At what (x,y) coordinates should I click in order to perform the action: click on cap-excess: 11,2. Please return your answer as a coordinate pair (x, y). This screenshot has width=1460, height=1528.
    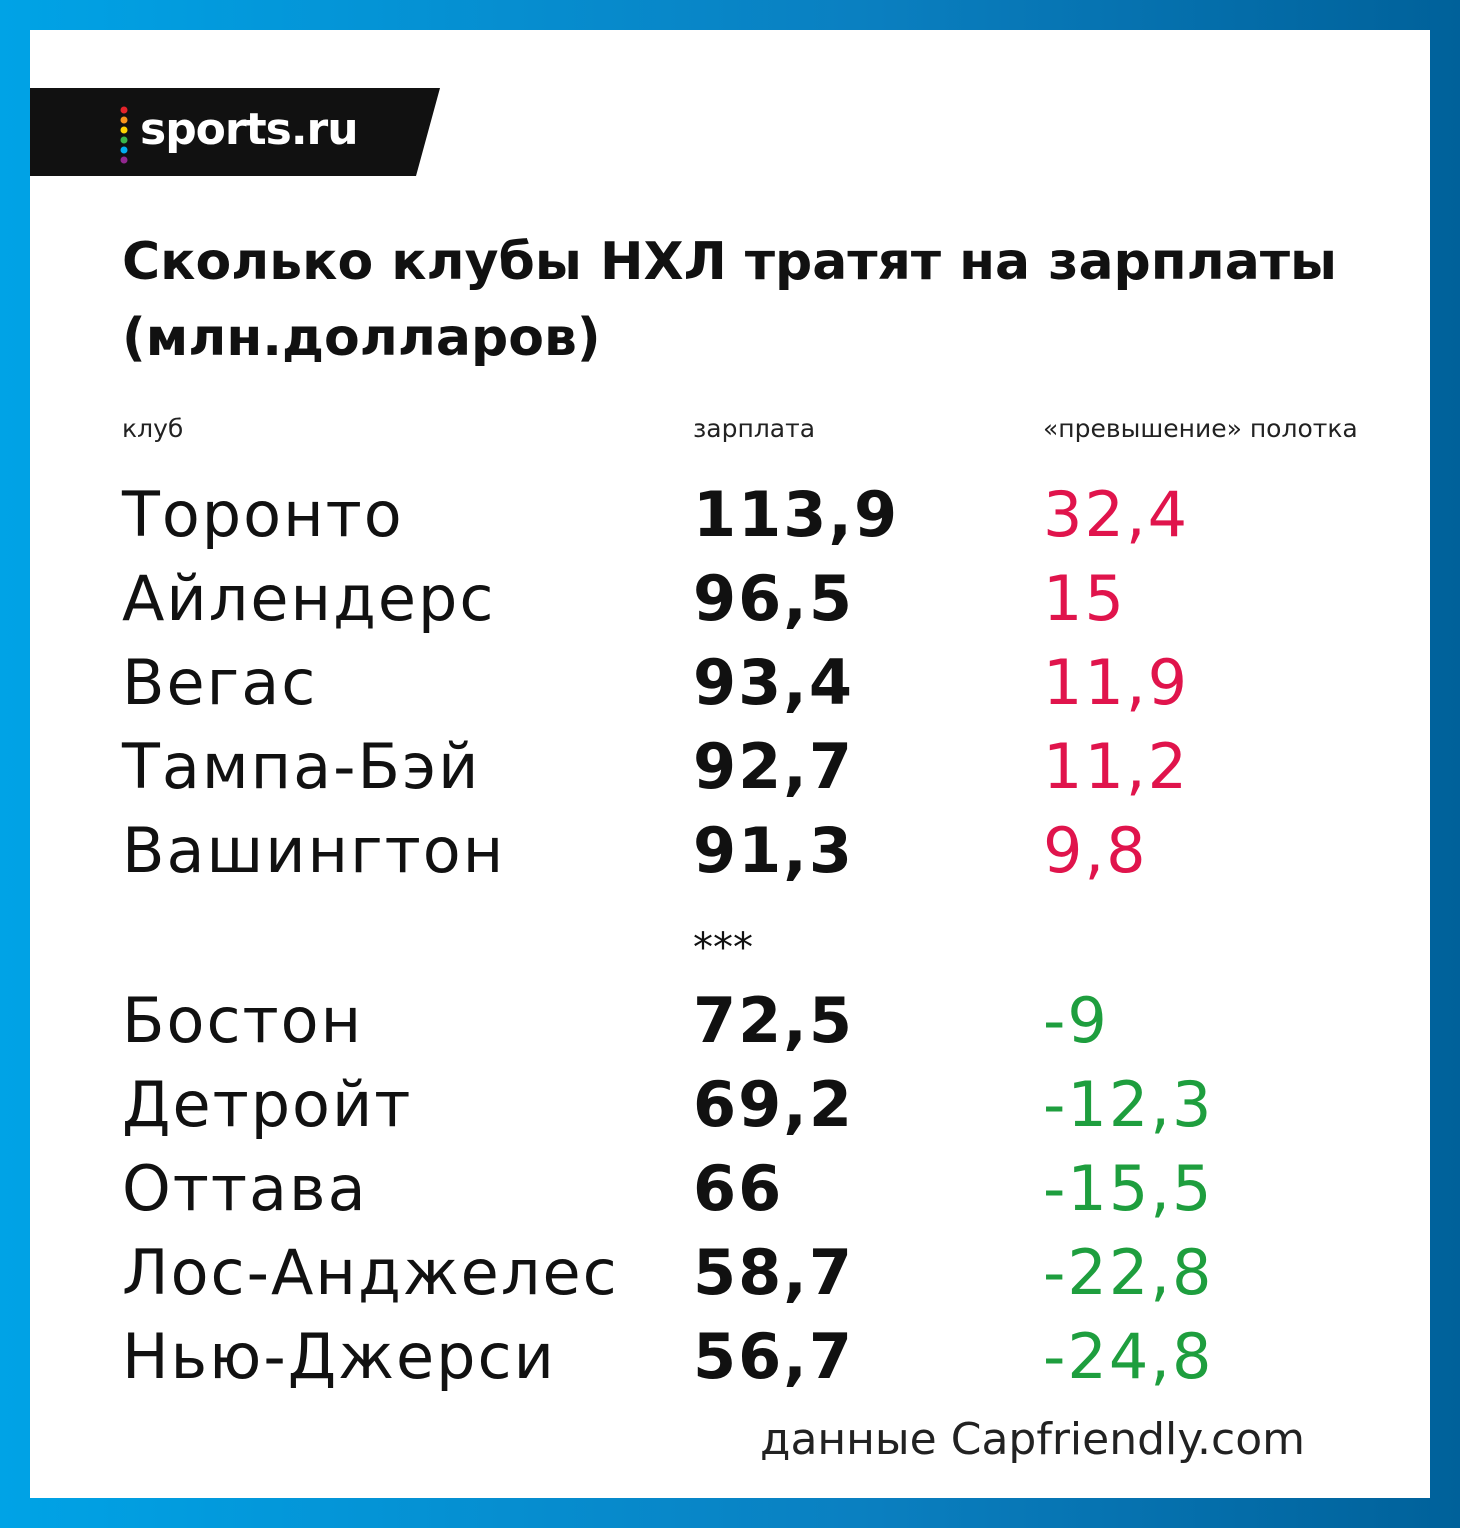
    Looking at the image, I should click on (1116, 766).